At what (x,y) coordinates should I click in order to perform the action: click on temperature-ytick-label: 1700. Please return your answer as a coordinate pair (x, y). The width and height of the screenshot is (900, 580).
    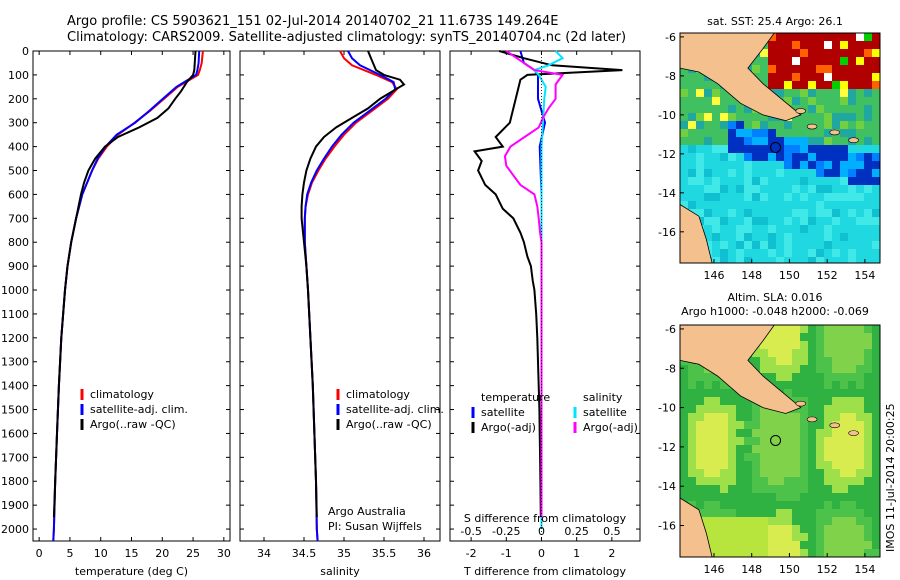
    Looking at the image, I should click on (15, 457).